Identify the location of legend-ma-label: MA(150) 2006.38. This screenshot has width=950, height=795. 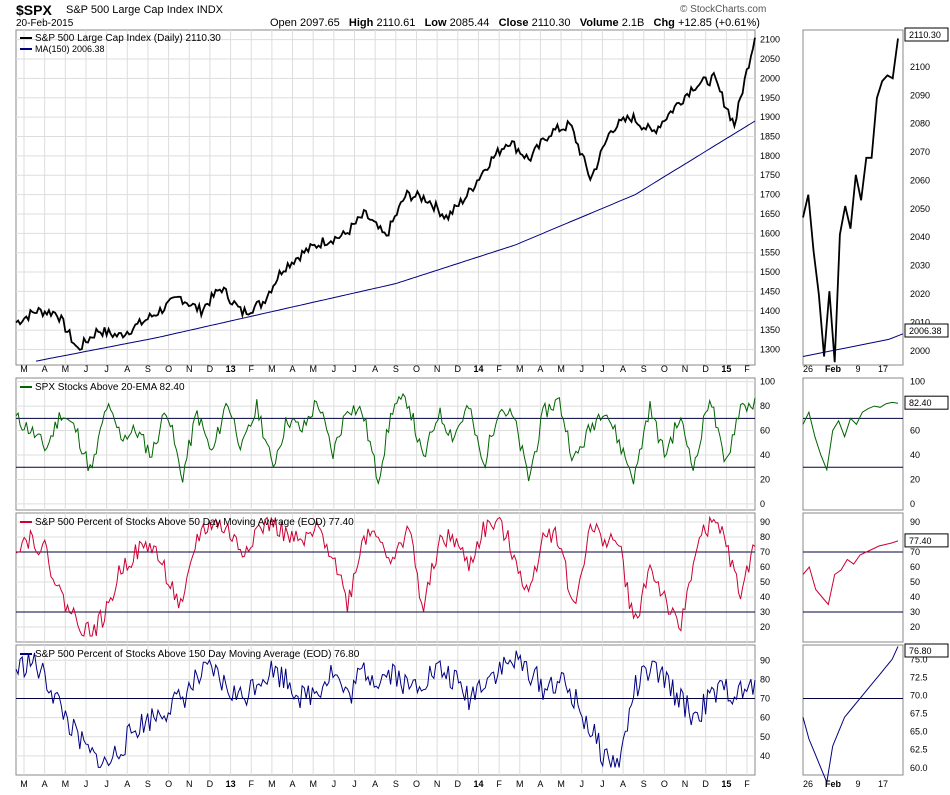
(70, 49).